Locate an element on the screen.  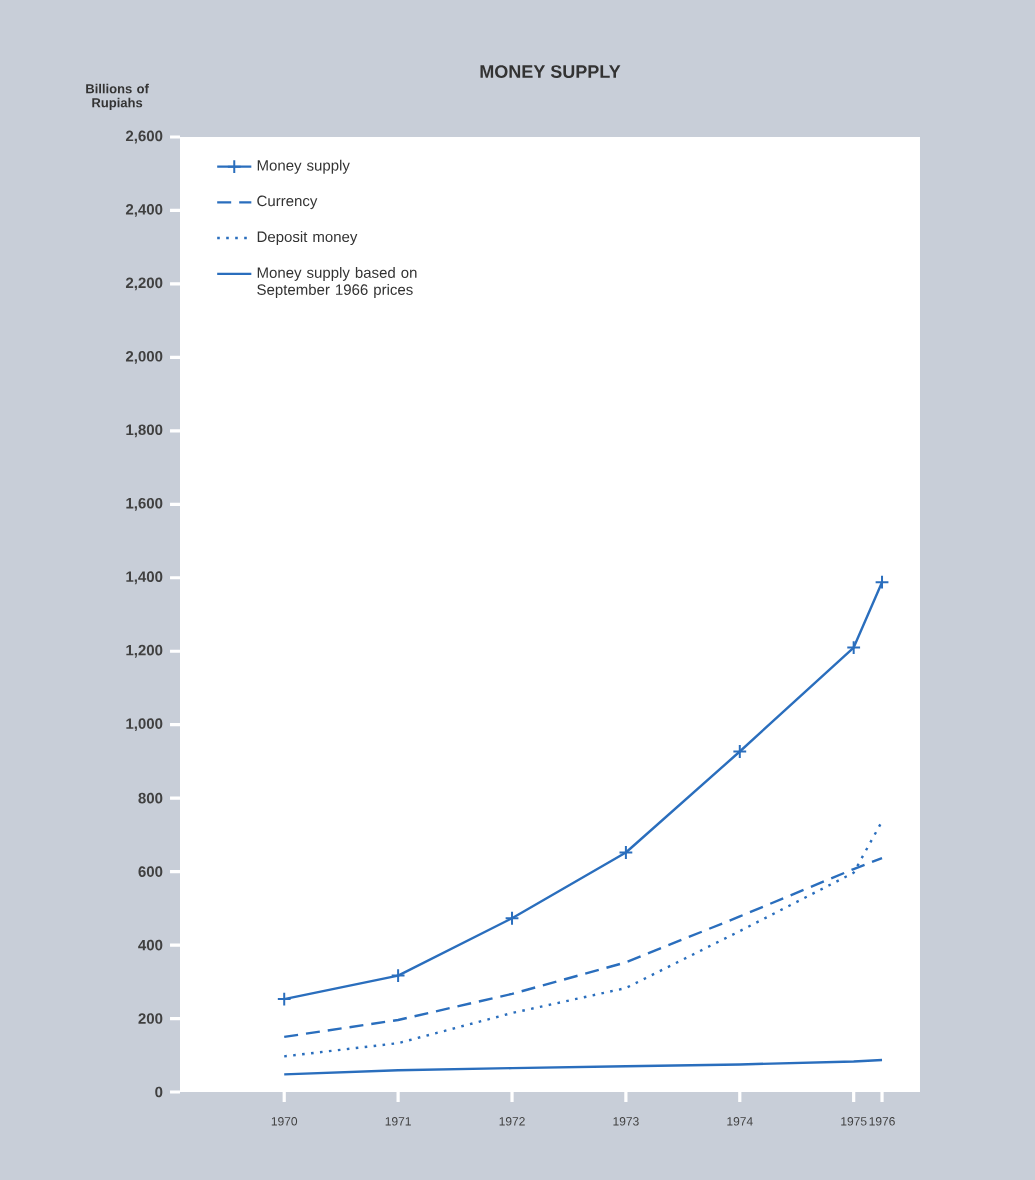
legend-label: Deposit money is located at coordinates (307, 238).